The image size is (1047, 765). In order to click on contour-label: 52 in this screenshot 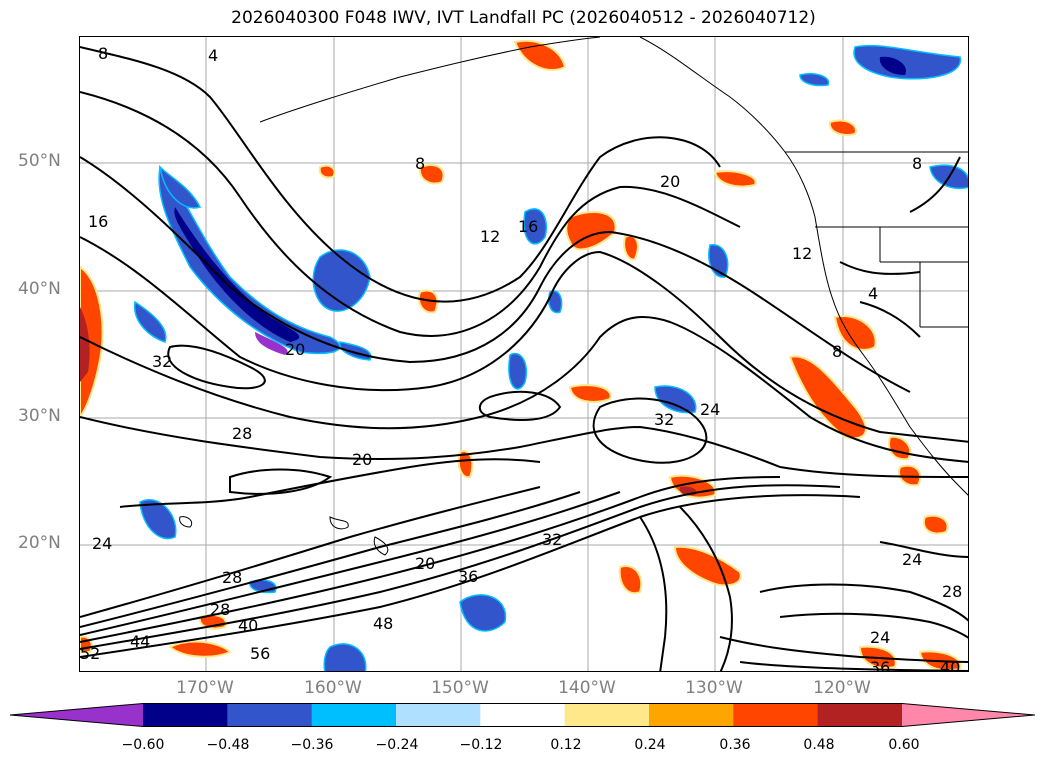, I will do `click(90, 653)`.